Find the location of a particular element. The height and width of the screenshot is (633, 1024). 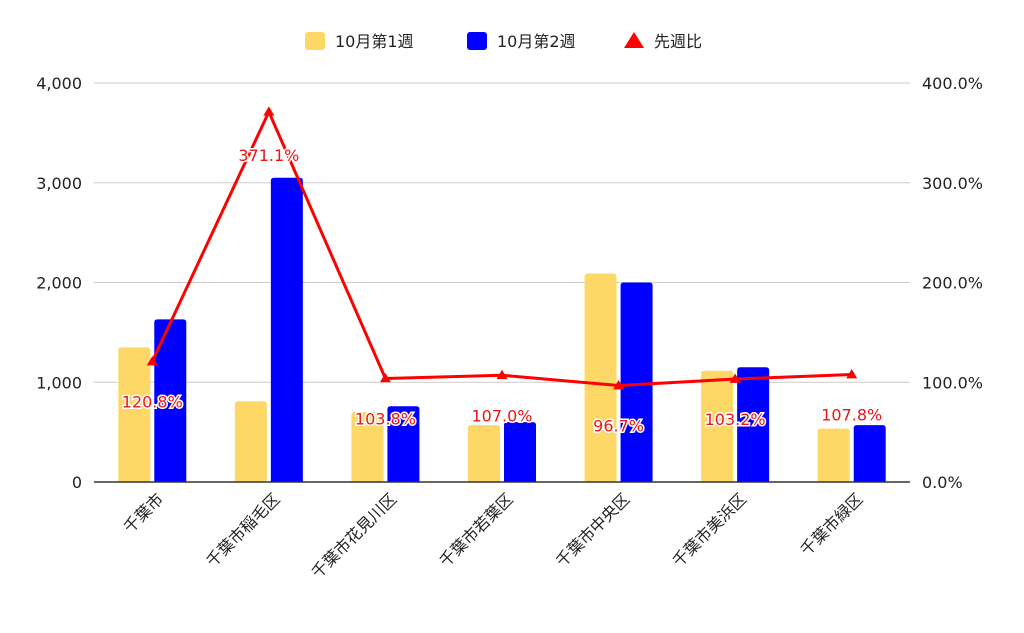

ratio-data-label: 107.0% is located at coordinates (501, 415).